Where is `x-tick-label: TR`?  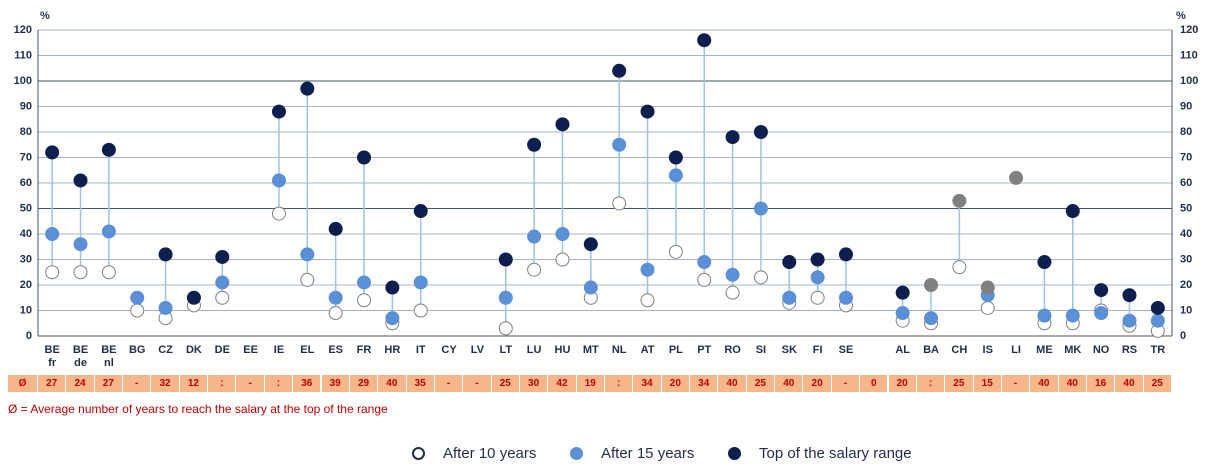
x-tick-label: TR is located at coordinates (1158, 350).